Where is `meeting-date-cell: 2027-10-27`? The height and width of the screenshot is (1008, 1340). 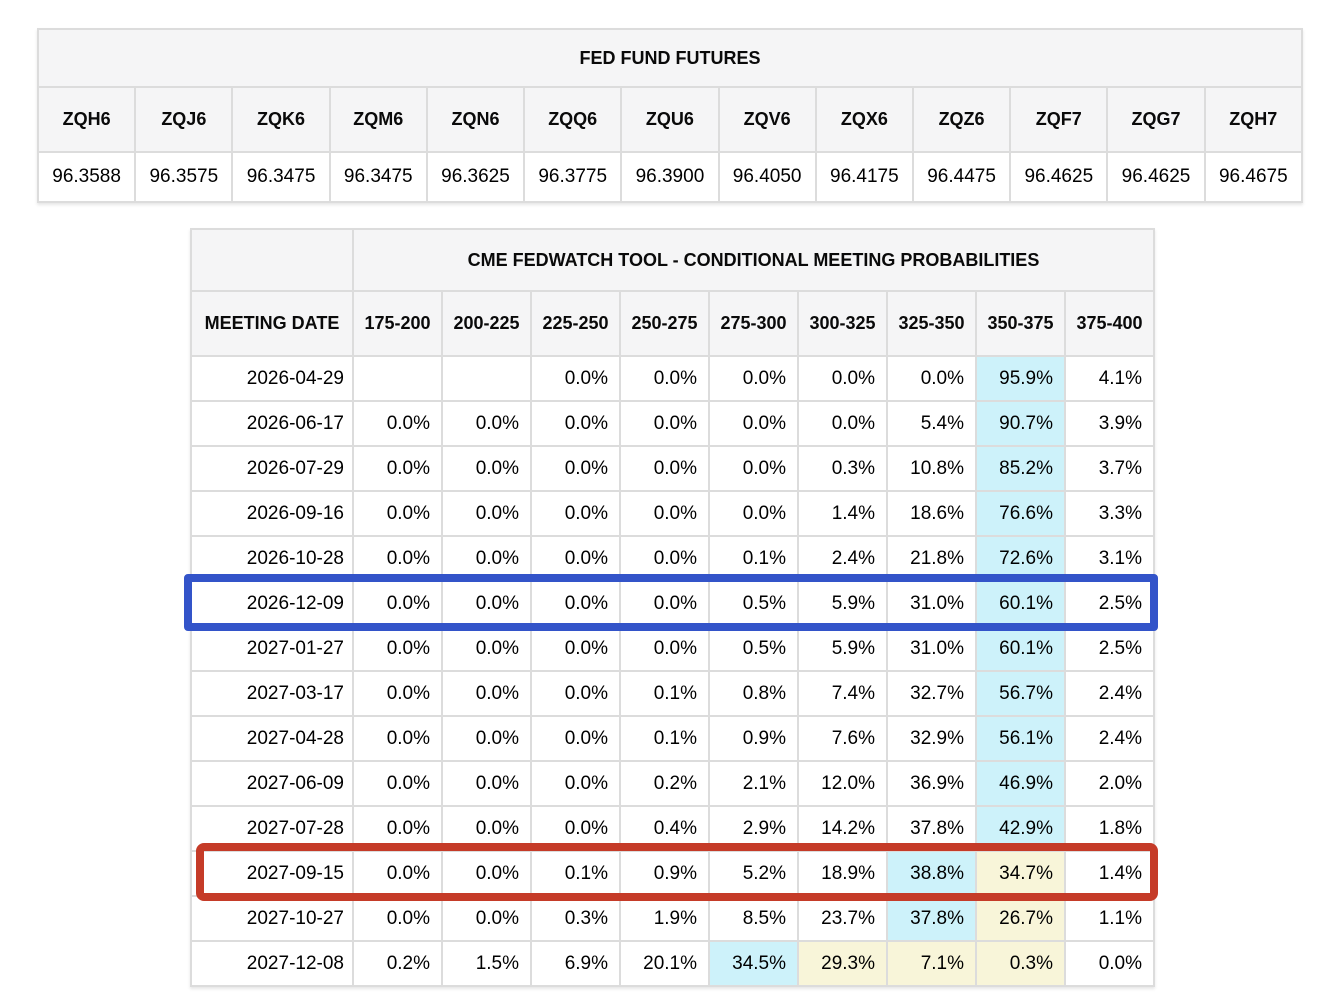 meeting-date-cell: 2027-10-27 is located at coordinates (272, 918).